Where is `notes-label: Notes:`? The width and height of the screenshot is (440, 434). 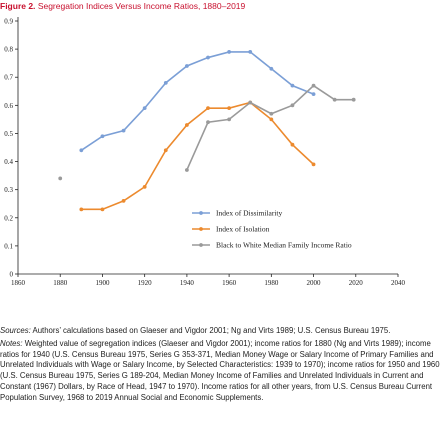
notes-label: Notes: is located at coordinates (11, 343).